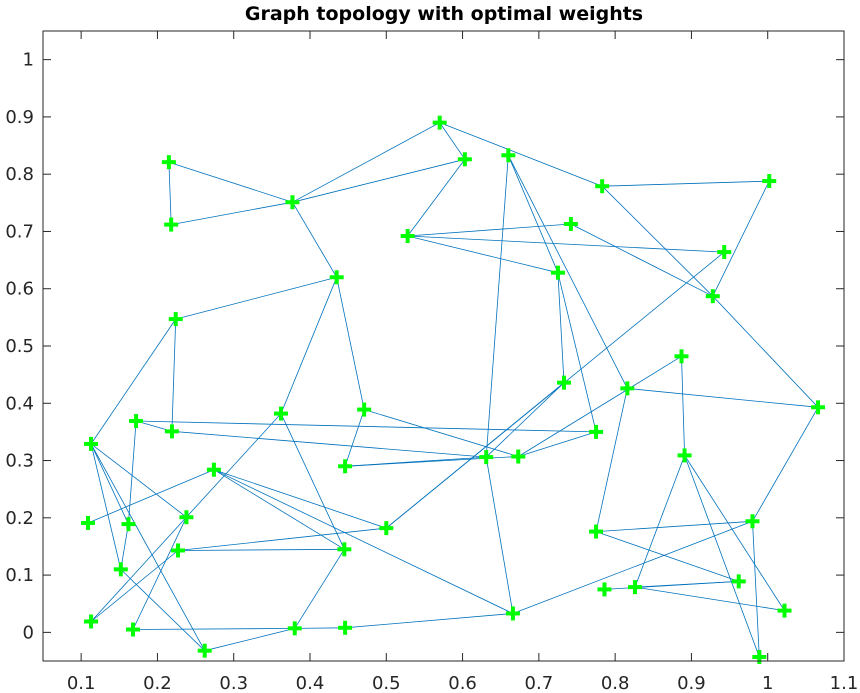 This screenshot has height=693, width=860. What do you see at coordinates (19, 289) in the screenshot?
I see `y-tick-label: 0.6` at bounding box center [19, 289].